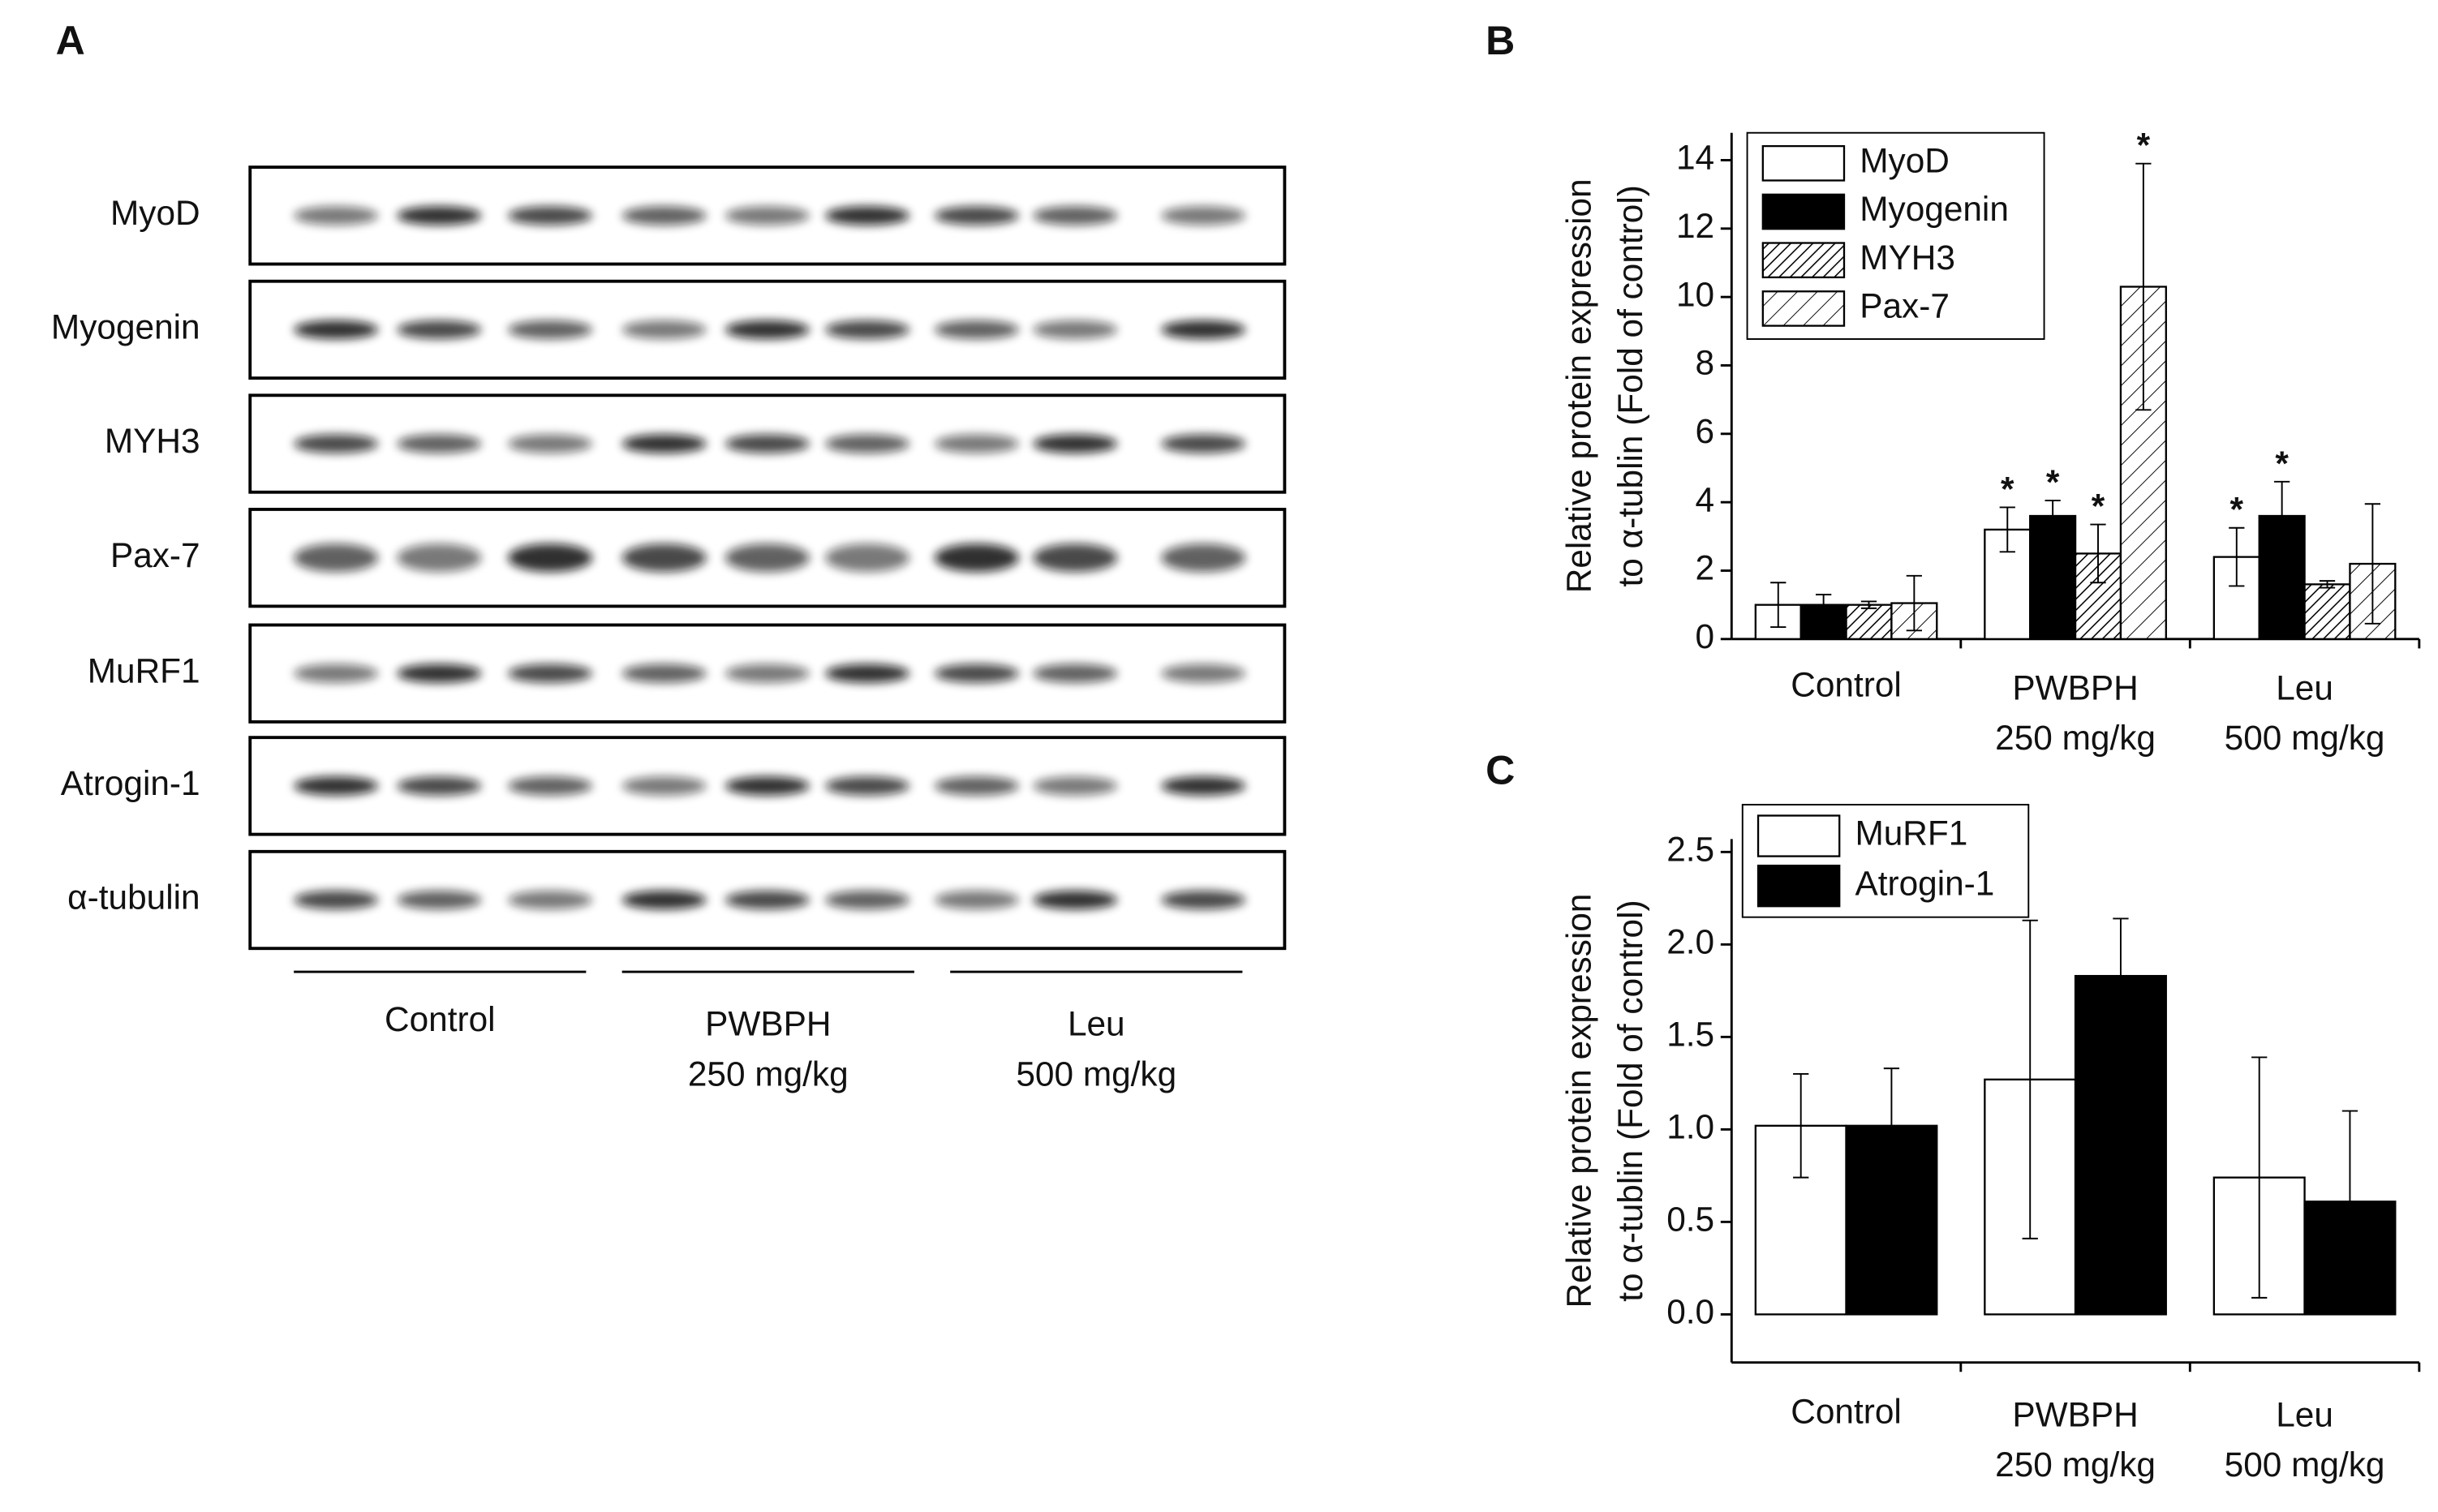  What do you see at coordinates (155, 555) in the screenshot?
I see `row-label: Pax-7` at bounding box center [155, 555].